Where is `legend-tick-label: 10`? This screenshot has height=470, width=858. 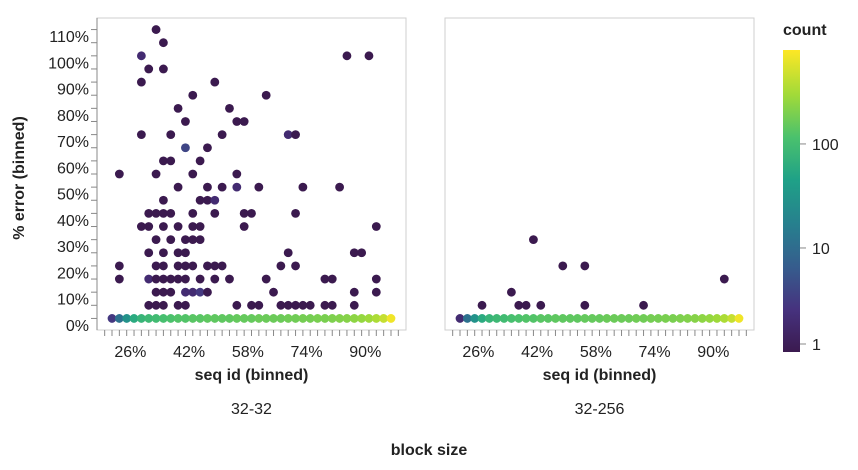
legend-tick-label: 10 is located at coordinates (821, 249).